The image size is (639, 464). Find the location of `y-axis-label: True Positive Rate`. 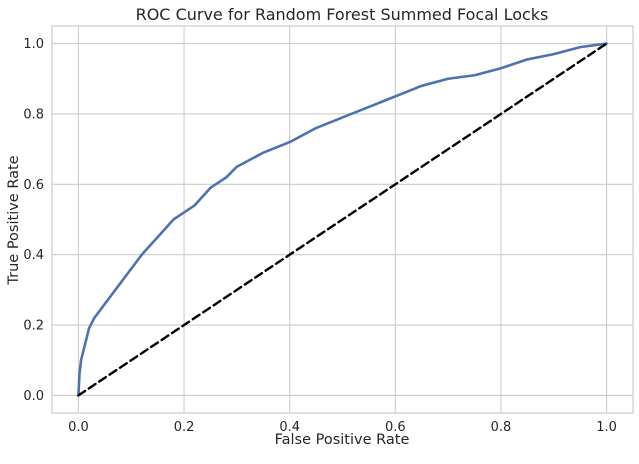

y-axis-label: True Positive Rate is located at coordinates (14, 220).